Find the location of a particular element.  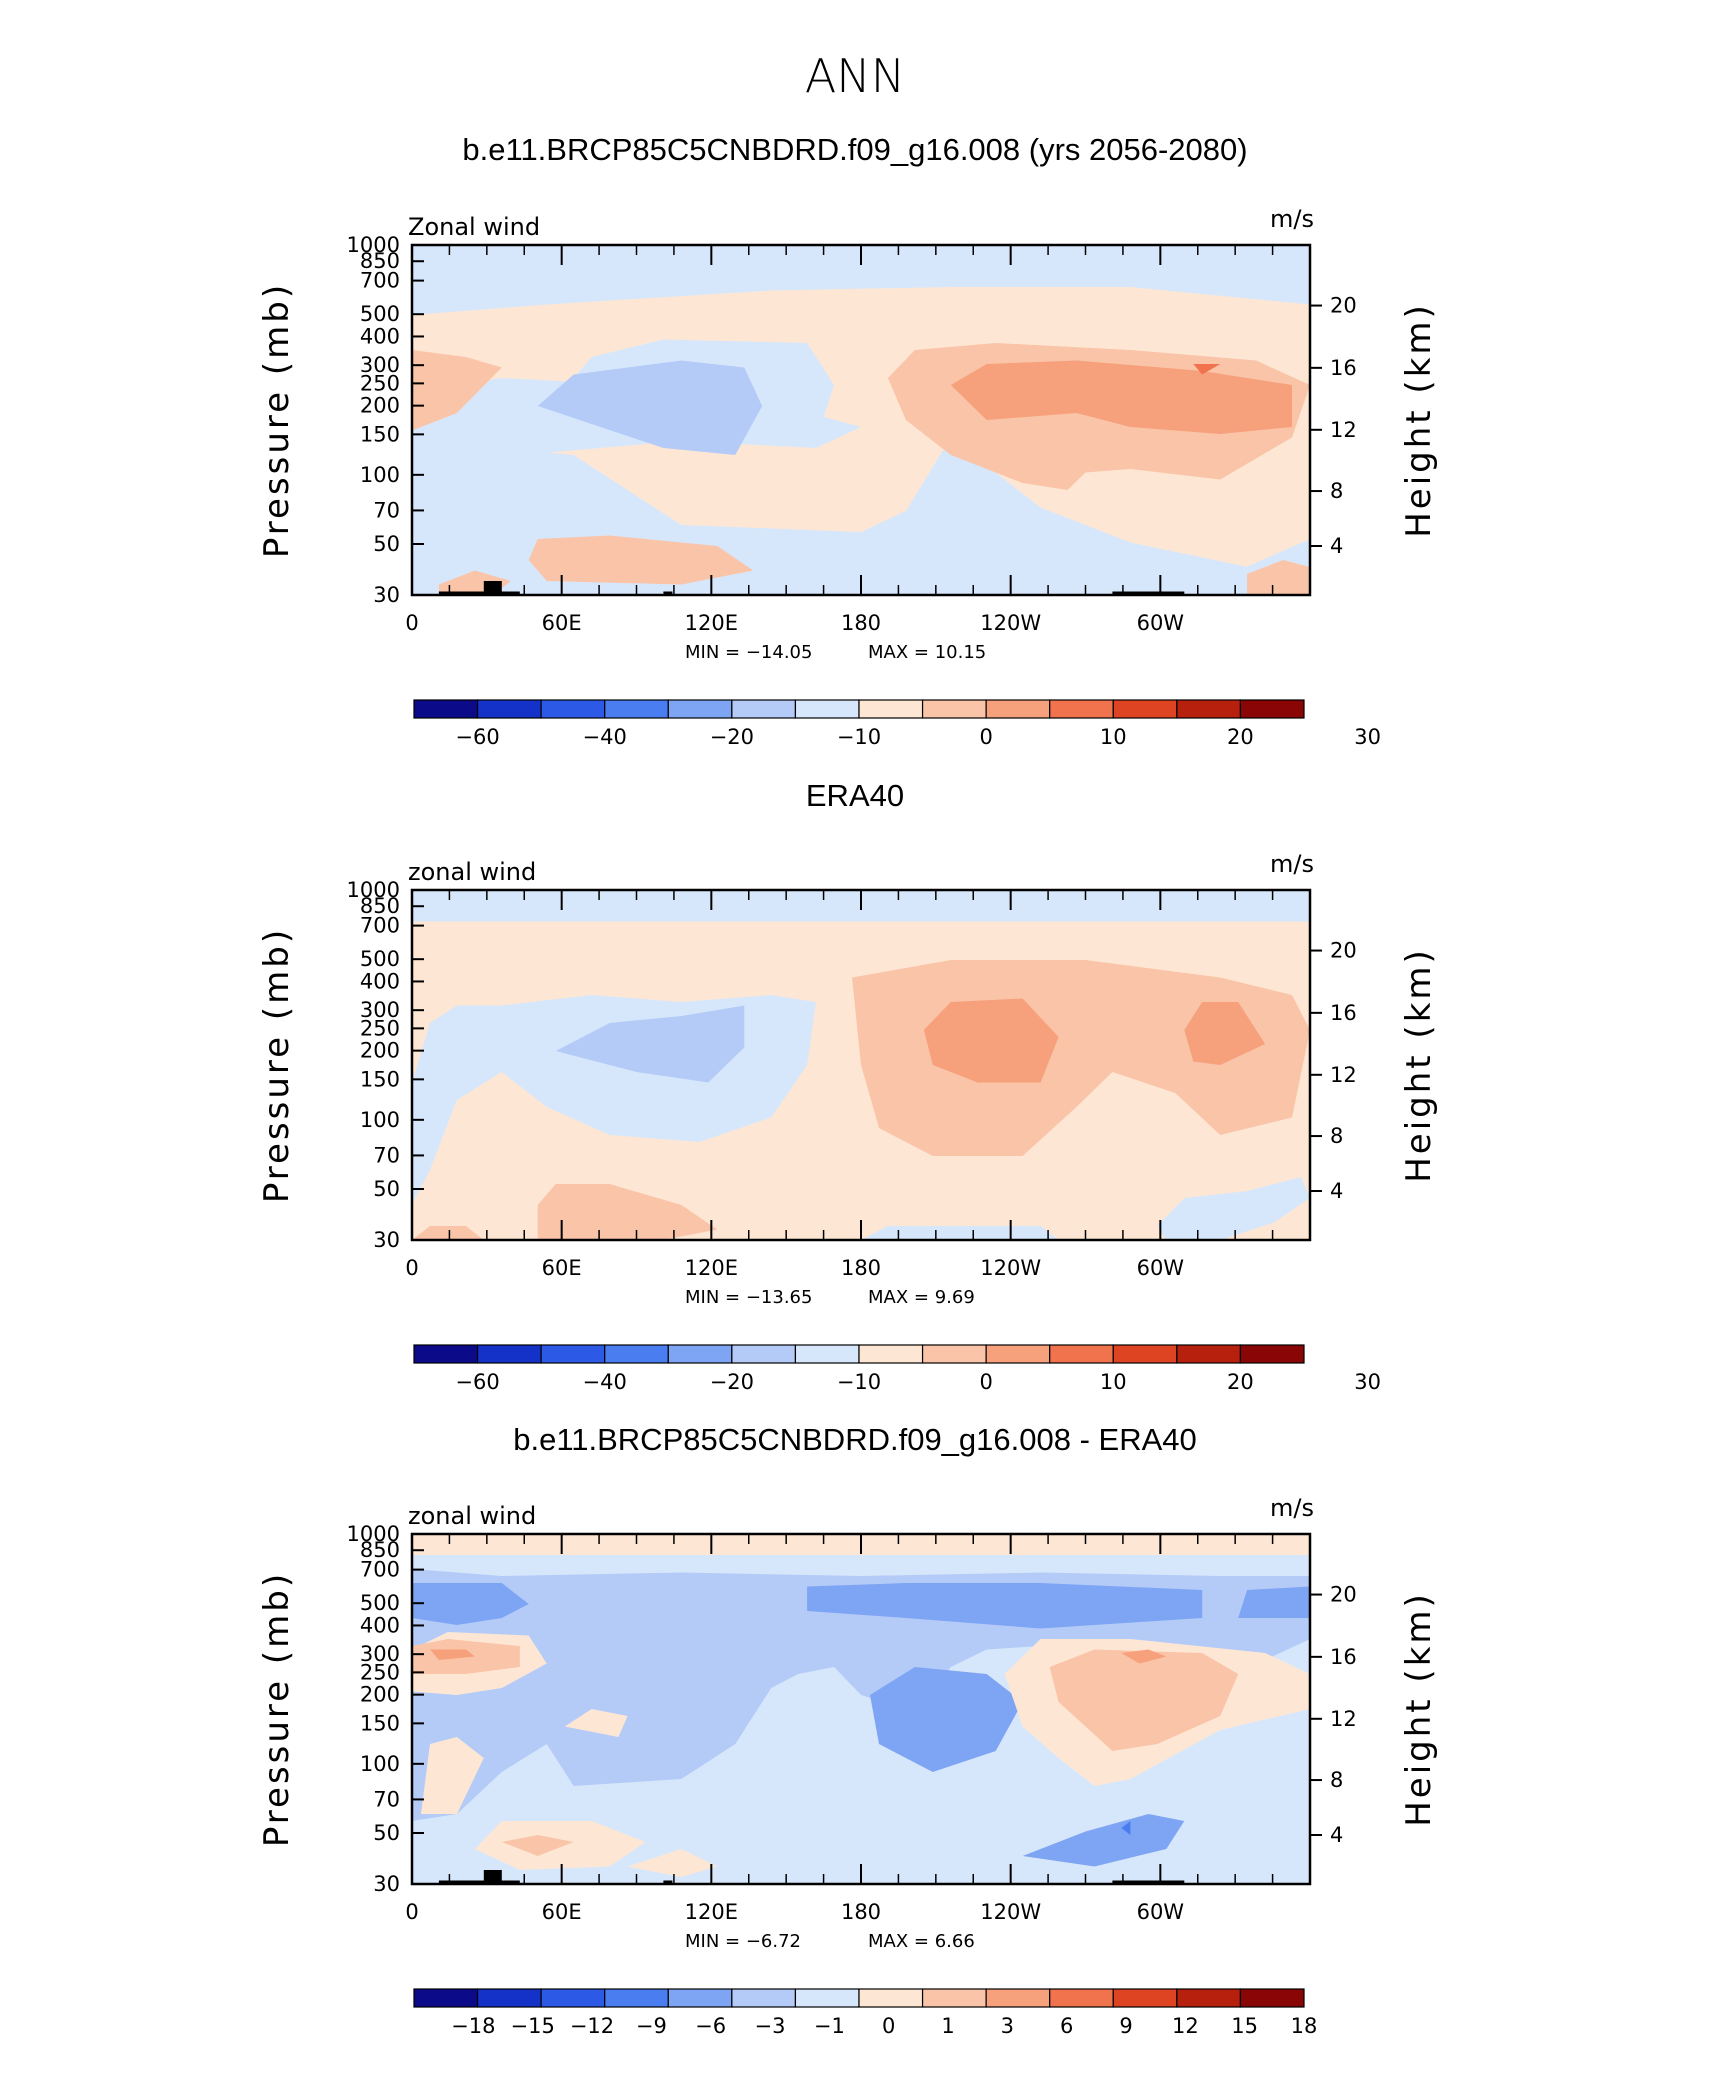

colorbar-label: 6 is located at coordinates (1066, 2026).